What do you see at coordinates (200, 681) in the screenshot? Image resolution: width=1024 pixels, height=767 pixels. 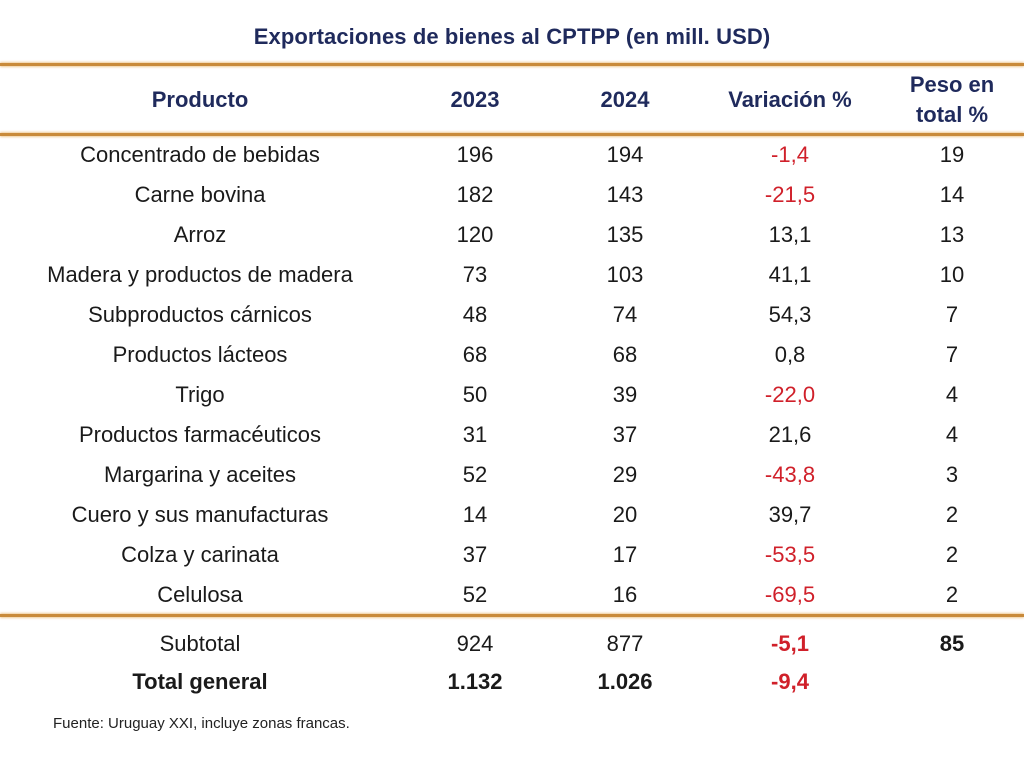 I see `total-label: Total general` at bounding box center [200, 681].